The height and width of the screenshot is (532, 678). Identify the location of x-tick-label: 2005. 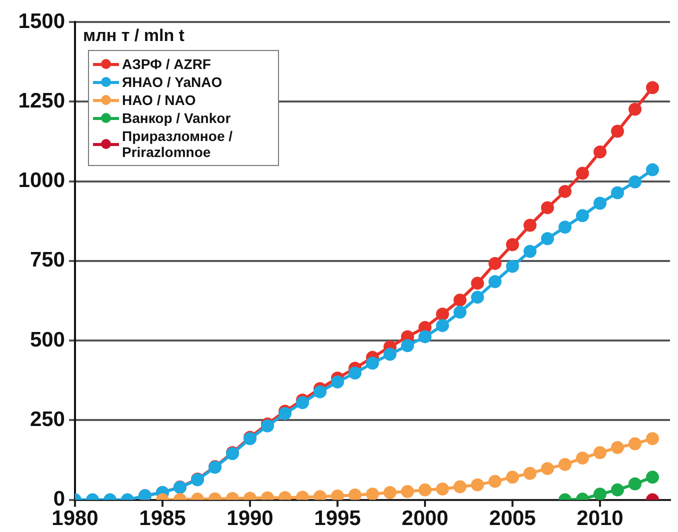
(512, 518).